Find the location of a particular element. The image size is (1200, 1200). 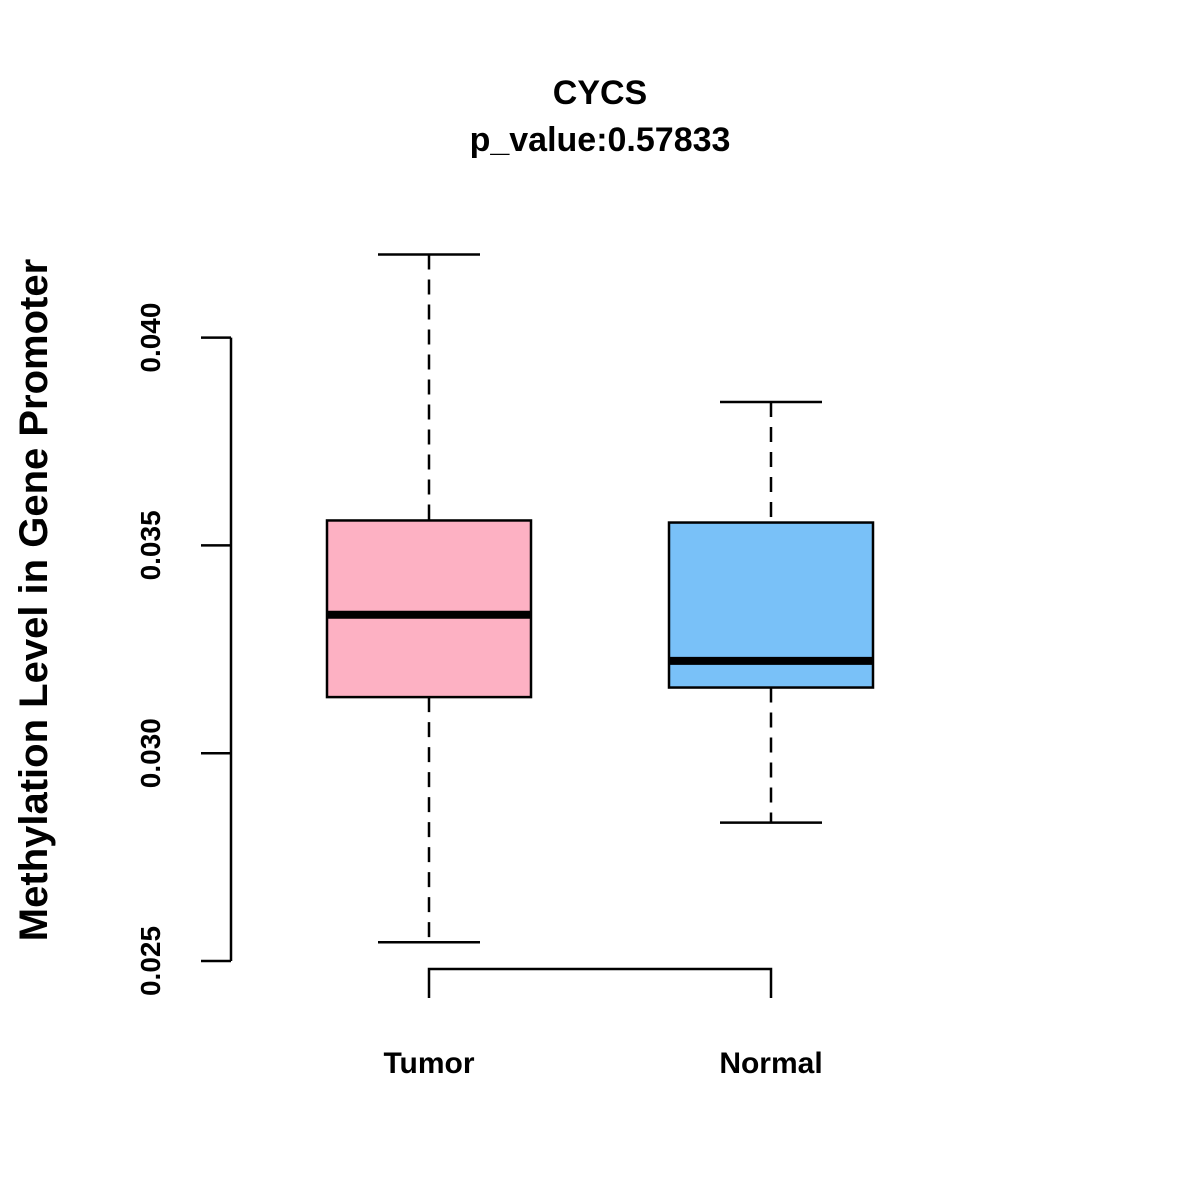

bracket-line is located at coordinates (600, 982).